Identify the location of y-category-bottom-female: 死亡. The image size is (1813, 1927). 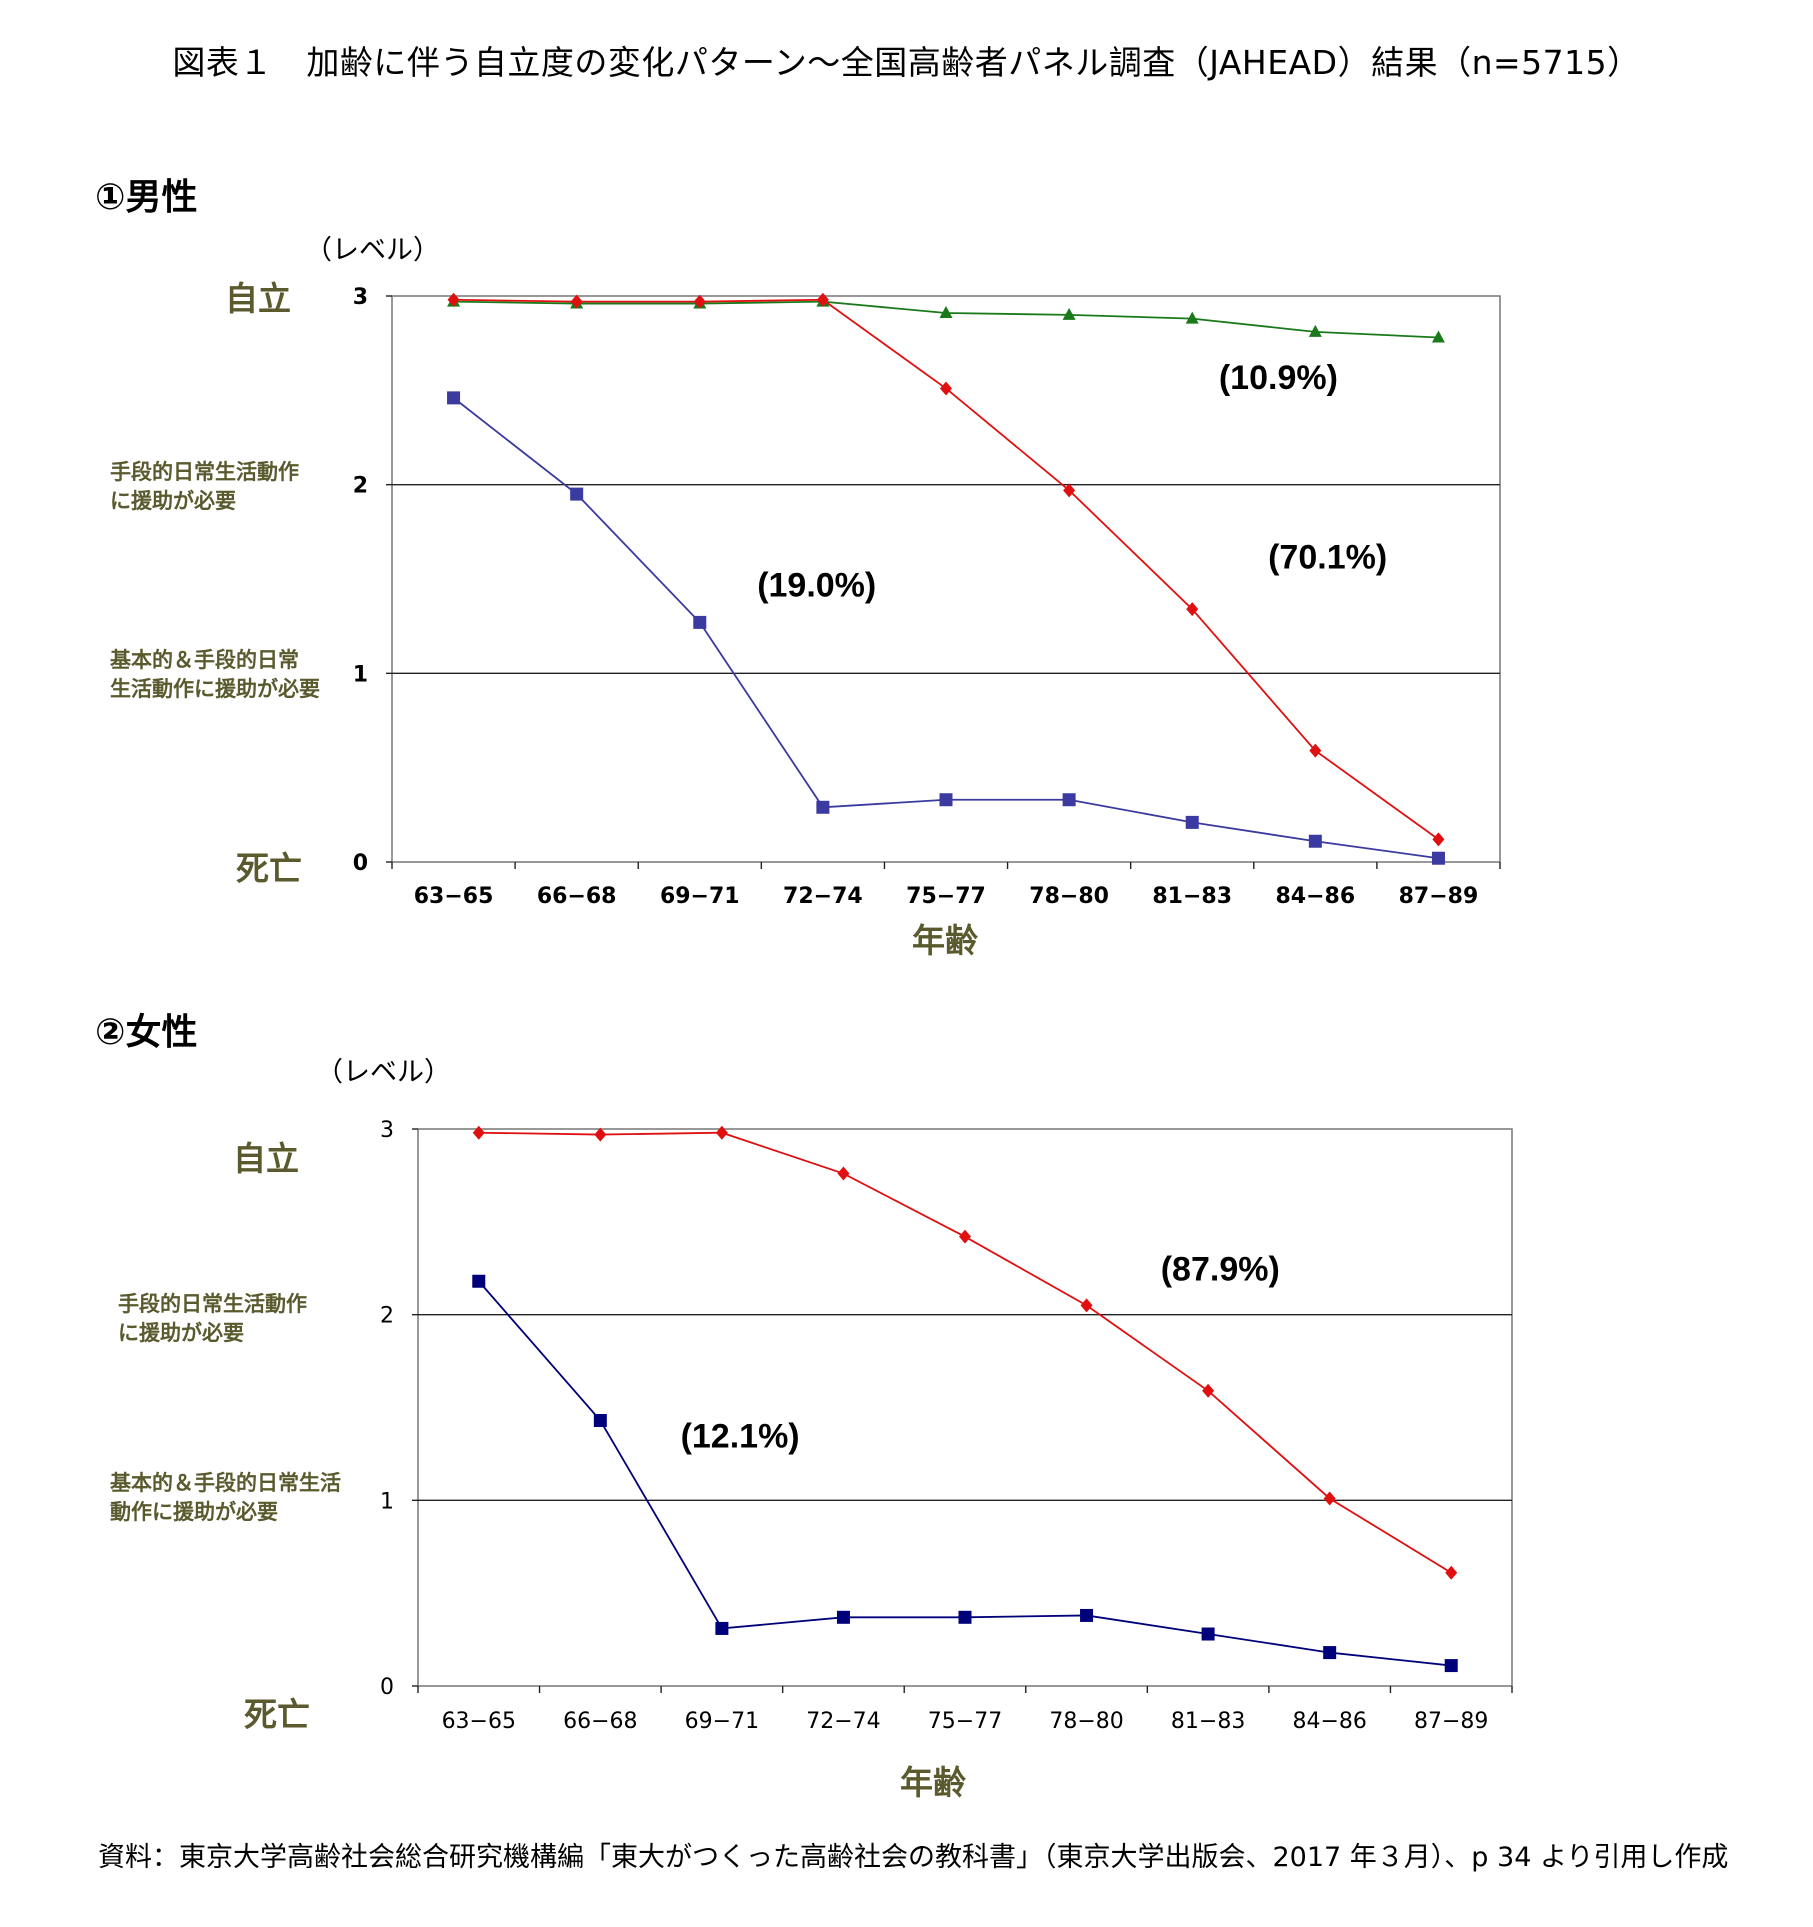
(277, 1714).